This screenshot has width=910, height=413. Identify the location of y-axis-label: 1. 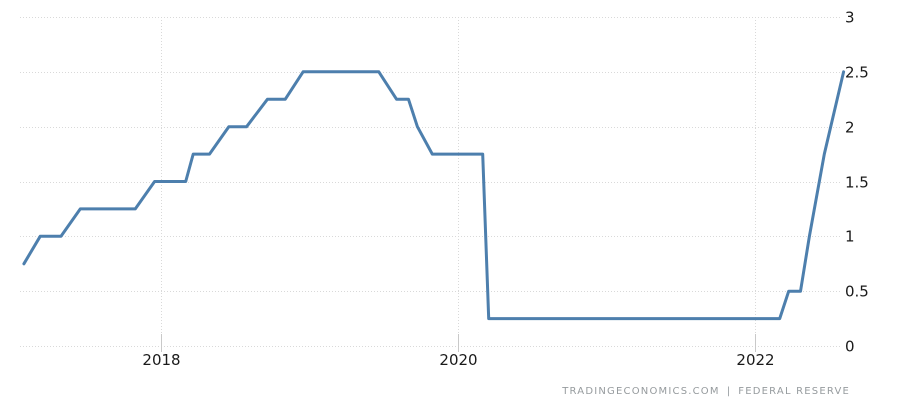
(850, 237).